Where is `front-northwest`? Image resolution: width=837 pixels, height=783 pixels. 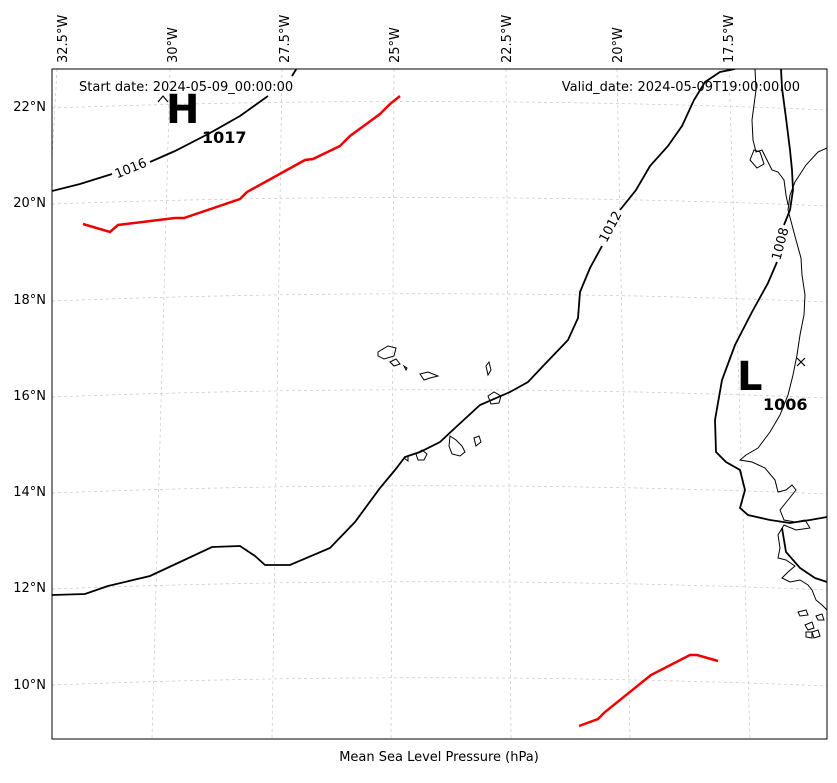
front-northwest is located at coordinates (241, 164).